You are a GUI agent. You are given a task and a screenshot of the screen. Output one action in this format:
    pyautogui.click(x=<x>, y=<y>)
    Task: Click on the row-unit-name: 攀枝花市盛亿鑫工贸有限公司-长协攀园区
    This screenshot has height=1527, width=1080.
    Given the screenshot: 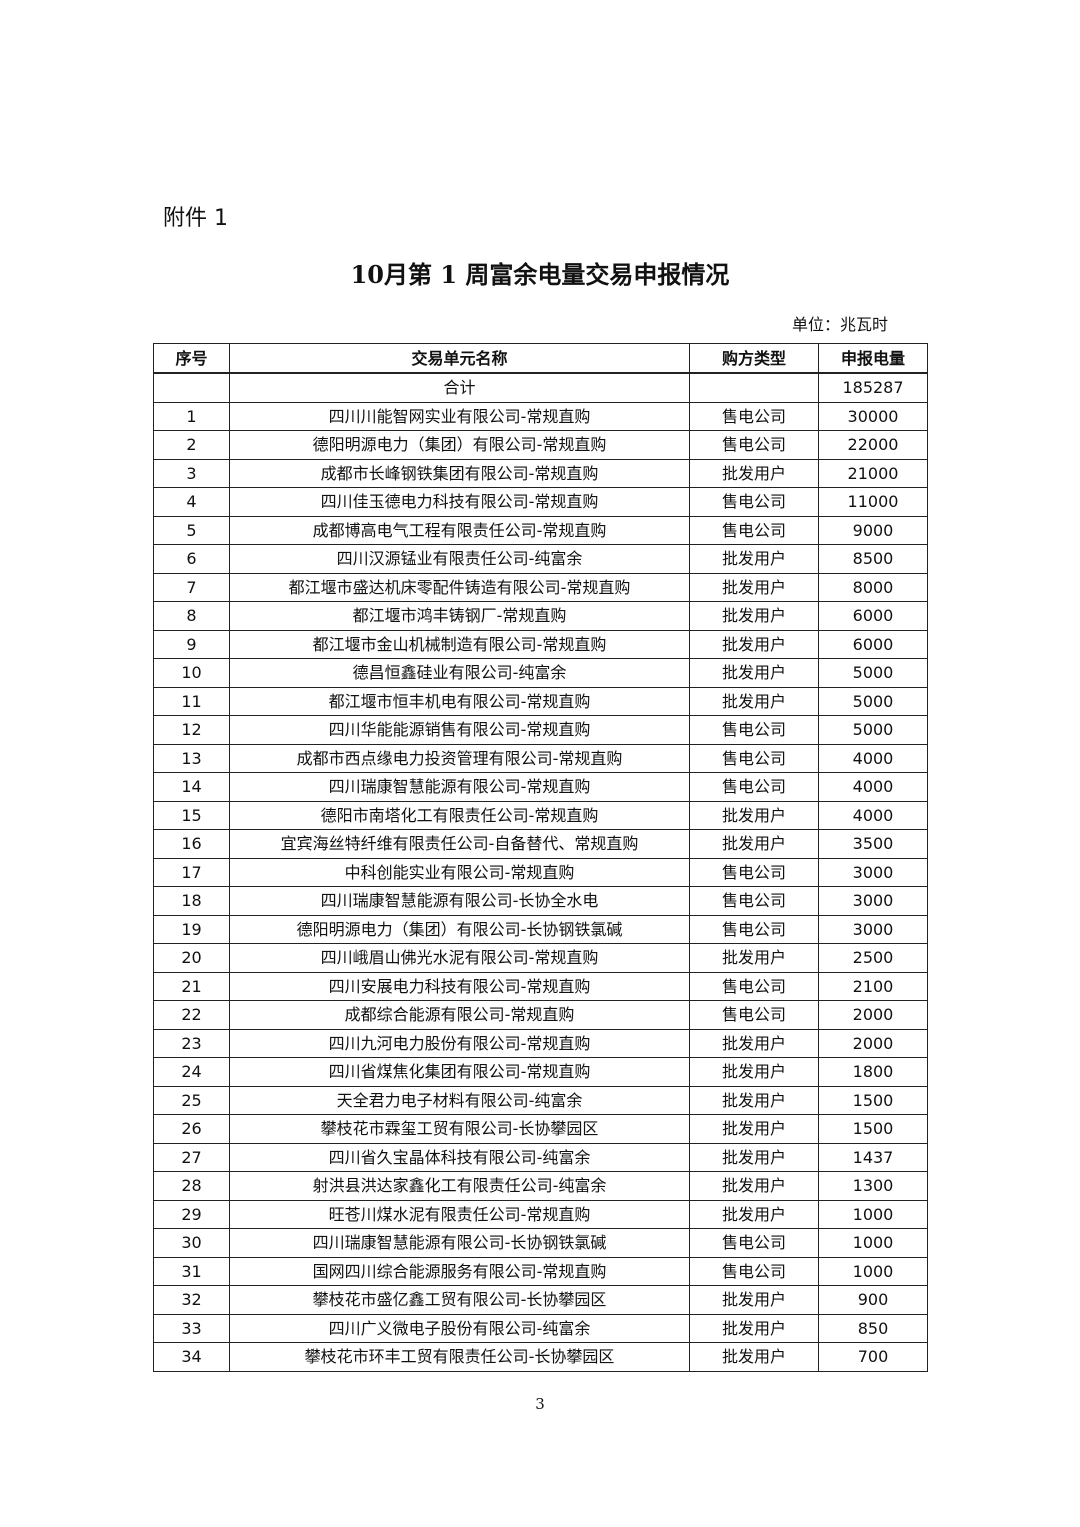 What is the action you would take?
    pyautogui.click(x=459, y=1300)
    